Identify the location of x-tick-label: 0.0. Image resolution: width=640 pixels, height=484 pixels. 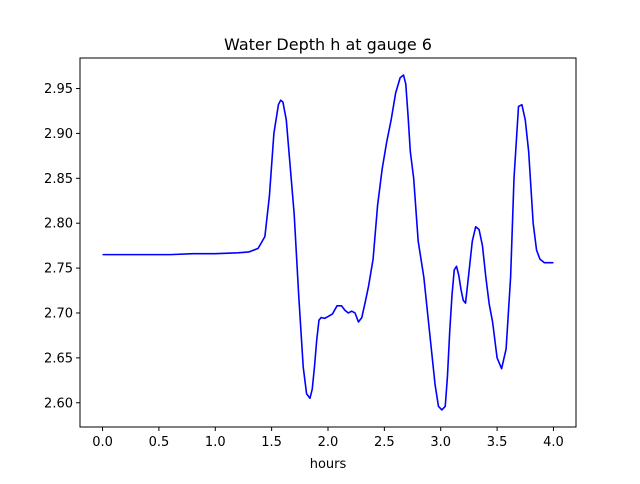
(102, 442).